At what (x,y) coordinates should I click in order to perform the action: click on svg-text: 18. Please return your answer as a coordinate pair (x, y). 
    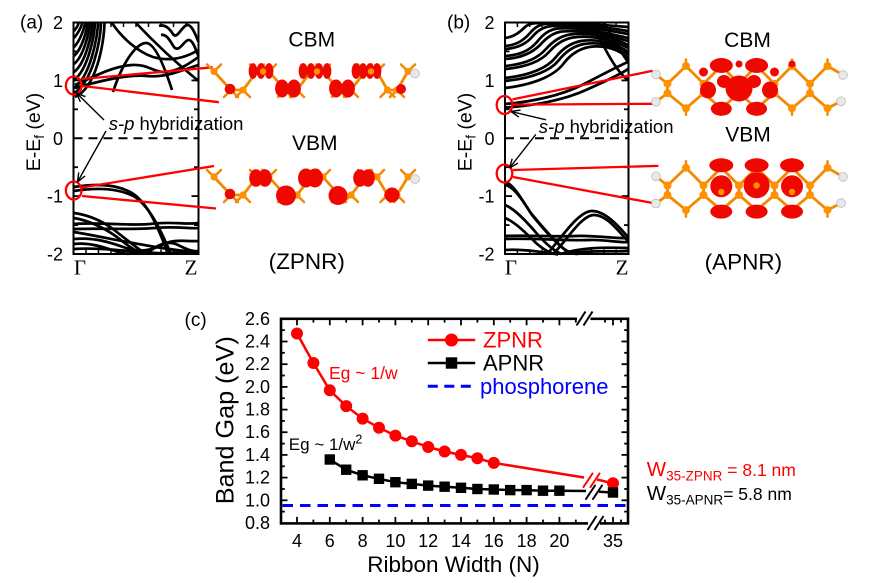
    Looking at the image, I should click on (527, 541).